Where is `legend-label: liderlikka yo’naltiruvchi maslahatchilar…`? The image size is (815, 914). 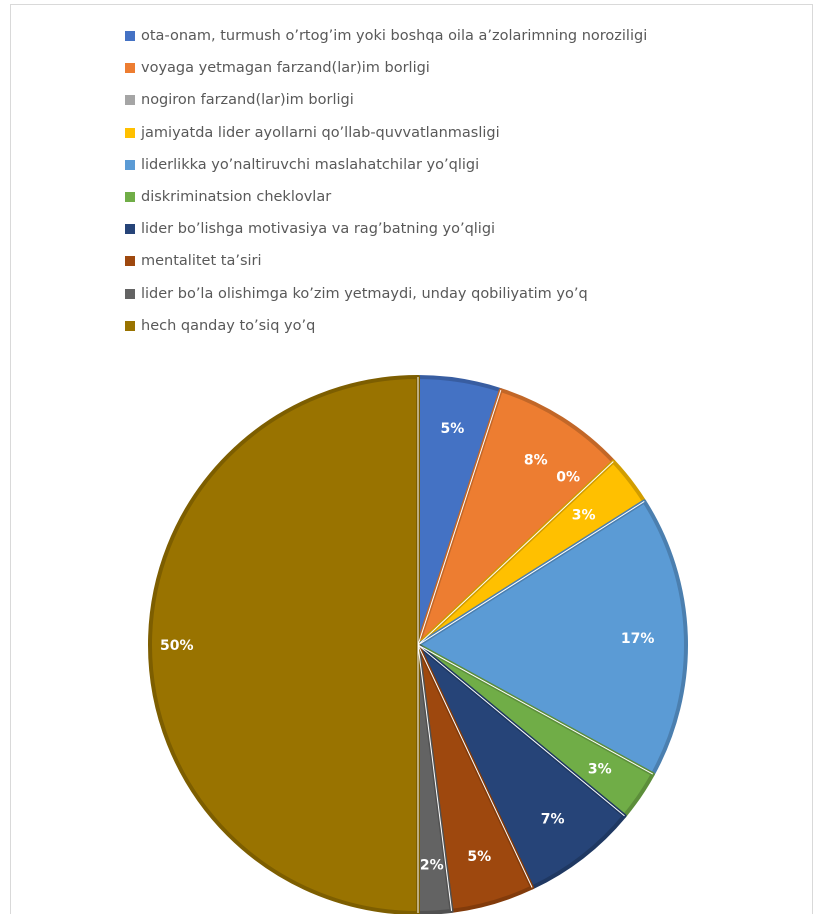 legend-label: liderlikka yo’naltiruvchi maslahatchilar… is located at coordinates (310, 164).